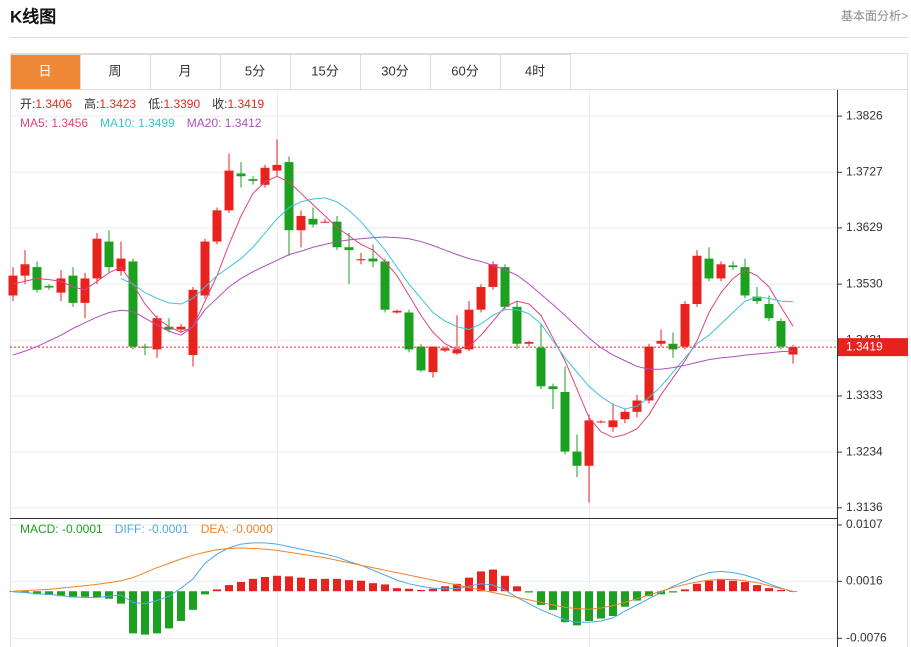  What do you see at coordinates (137, 123) in the screenshot?
I see `legend-entry: MA10: 1.3499` at bounding box center [137, 123].